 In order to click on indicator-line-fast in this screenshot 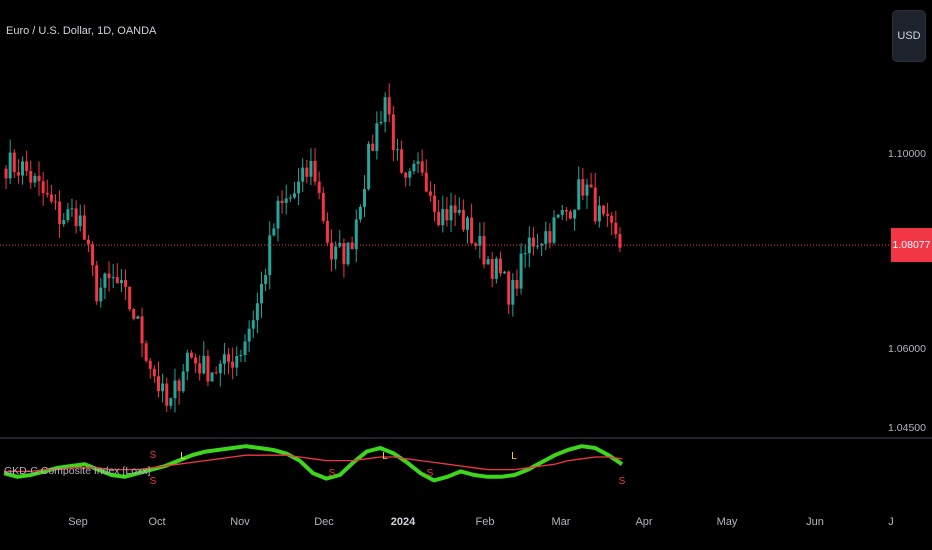, I will do `click(313, 463)`.